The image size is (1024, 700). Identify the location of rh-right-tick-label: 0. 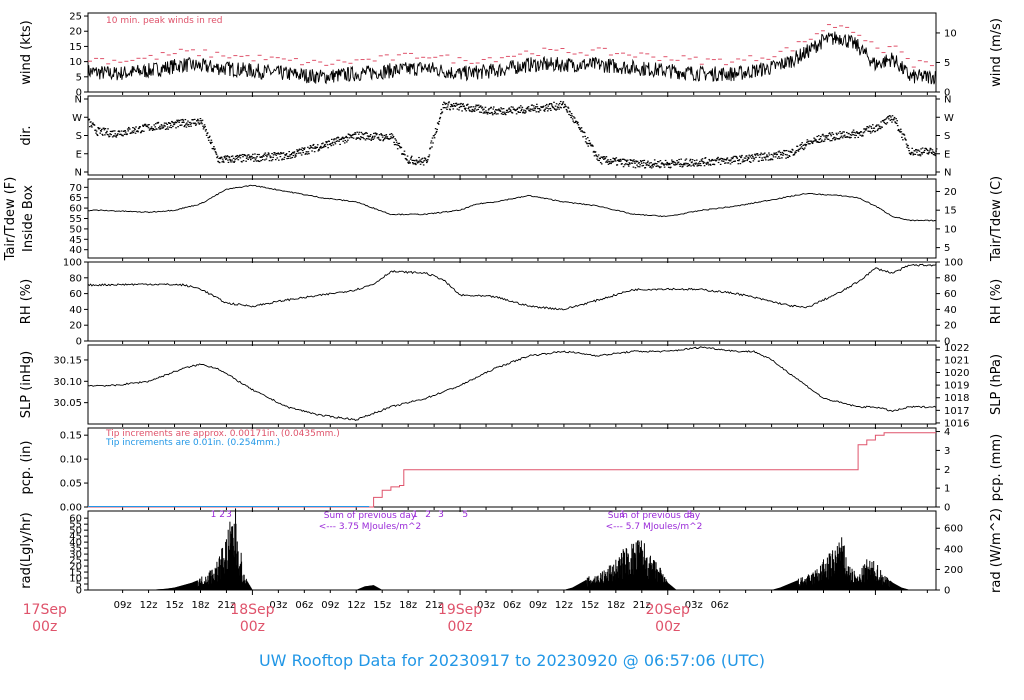
(947, 342).